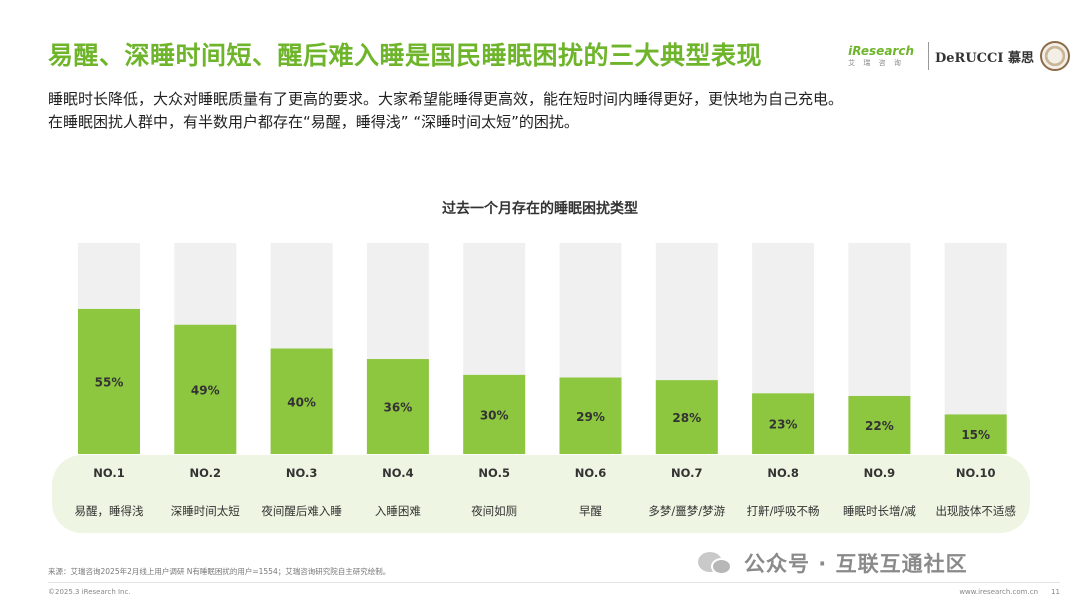 This screenshot has height=608, width=1080. I want to click on iresearch-brand: iResearch, so click(881, 51).